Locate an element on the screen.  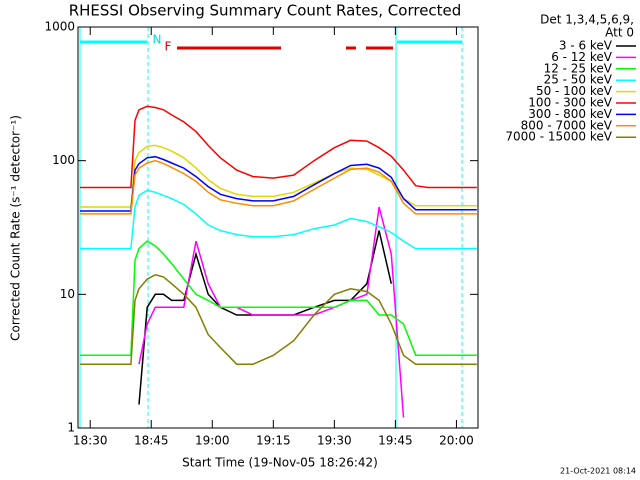
x-tick-label: 19:45 is located at coordinates (395, 441).